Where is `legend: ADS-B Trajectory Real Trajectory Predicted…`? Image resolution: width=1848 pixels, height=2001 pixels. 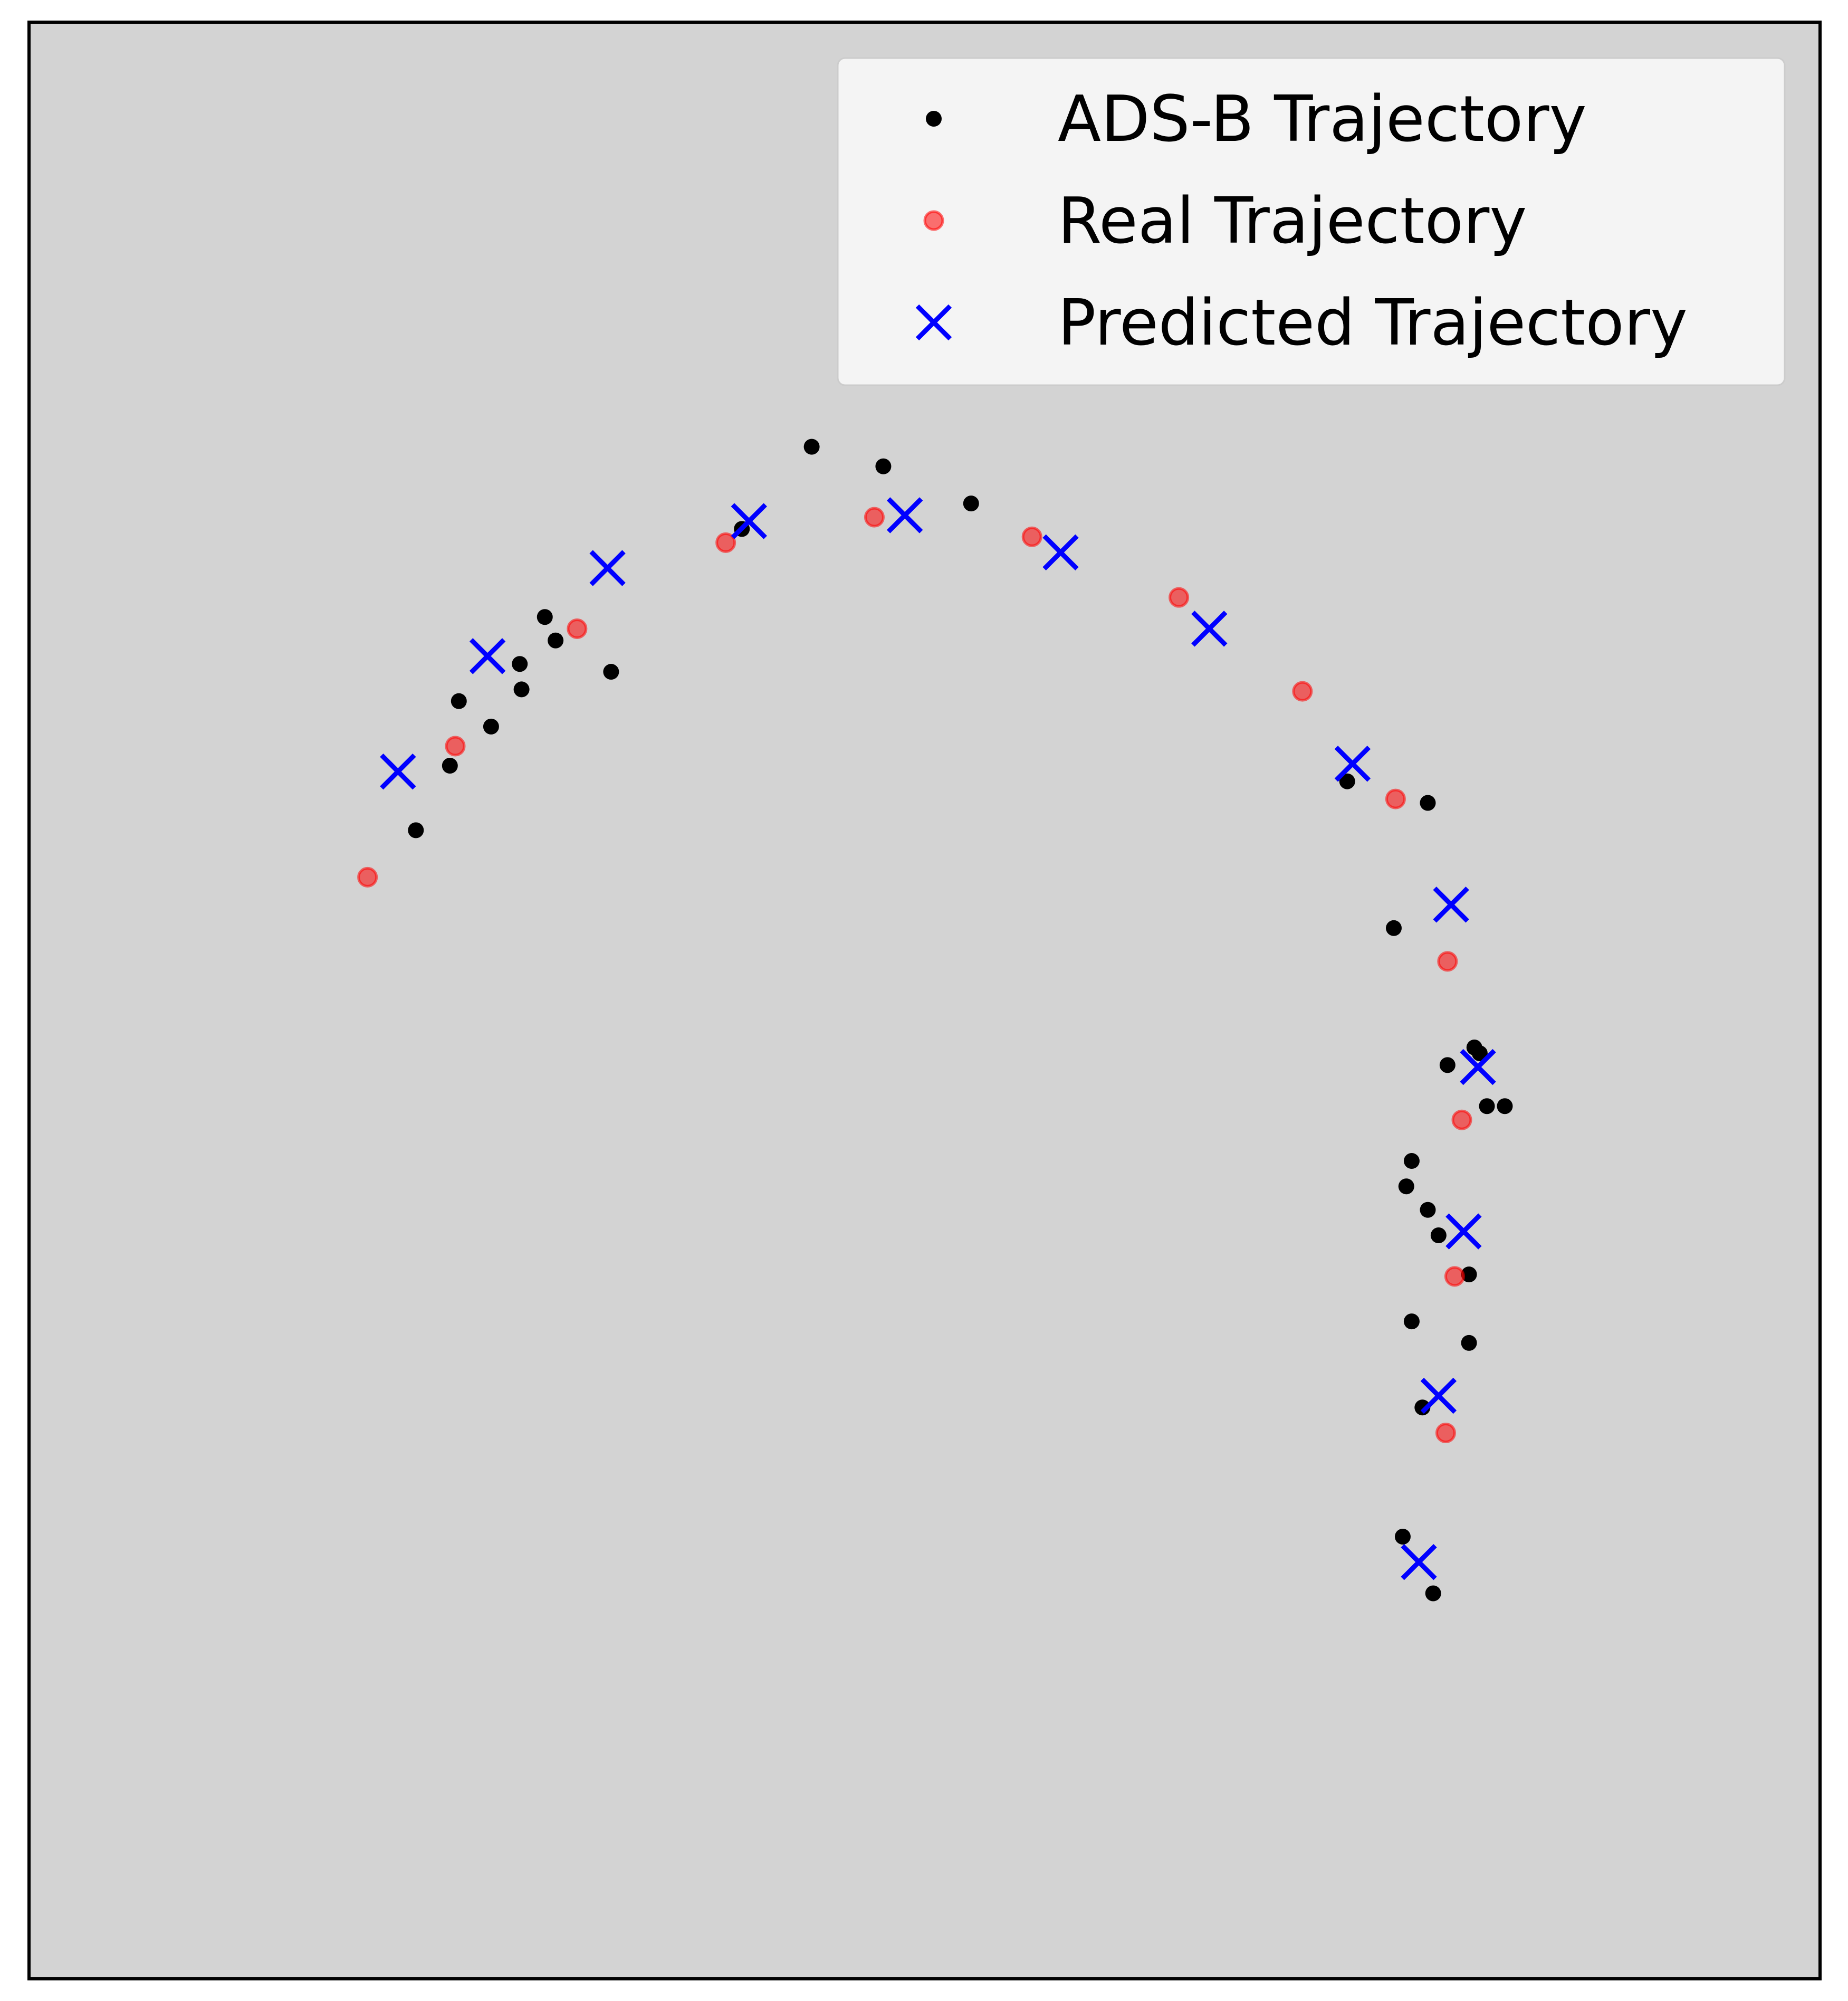
legend: ADS-B Trajectory Real Trajectory Predicted… is located at coordinates (1311, 221).